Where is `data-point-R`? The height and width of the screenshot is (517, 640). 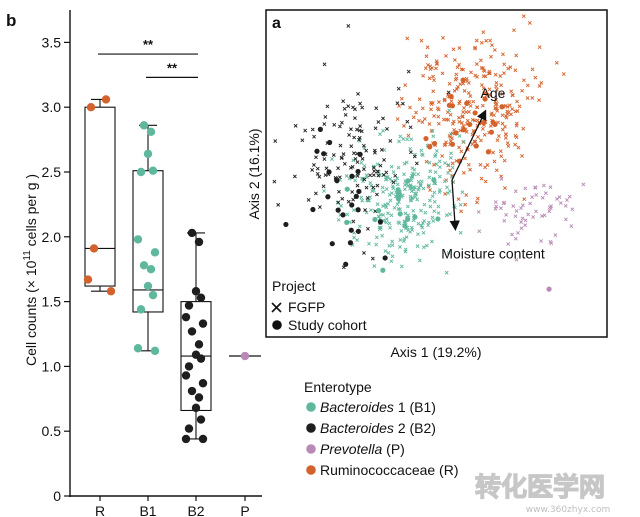 data-point-R is located at coordinates (94, 248).